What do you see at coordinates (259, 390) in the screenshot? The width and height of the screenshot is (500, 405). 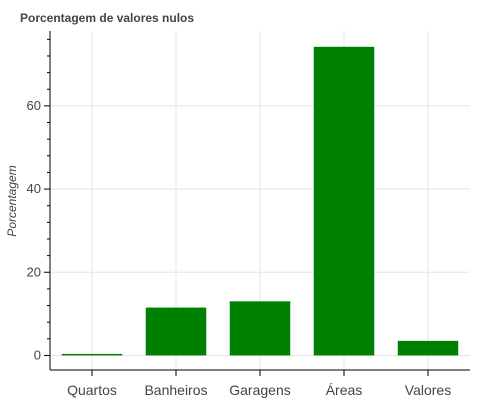 I see `x-tick-label: Garagens` at bounding box center [259, 390].